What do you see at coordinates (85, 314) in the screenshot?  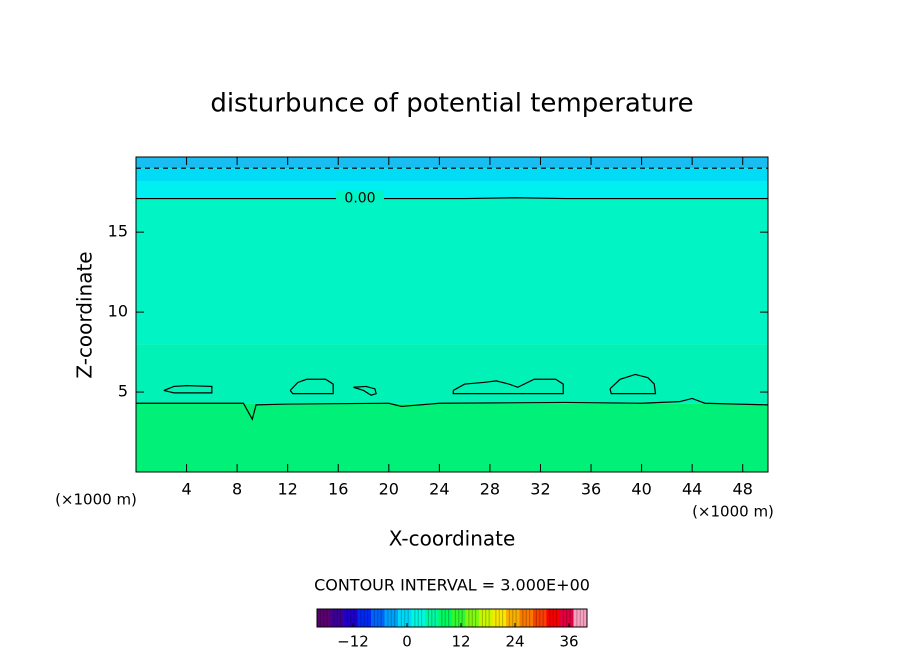 I see `y-axis-label: Z-coordinate` at bounding box center [85, 314].